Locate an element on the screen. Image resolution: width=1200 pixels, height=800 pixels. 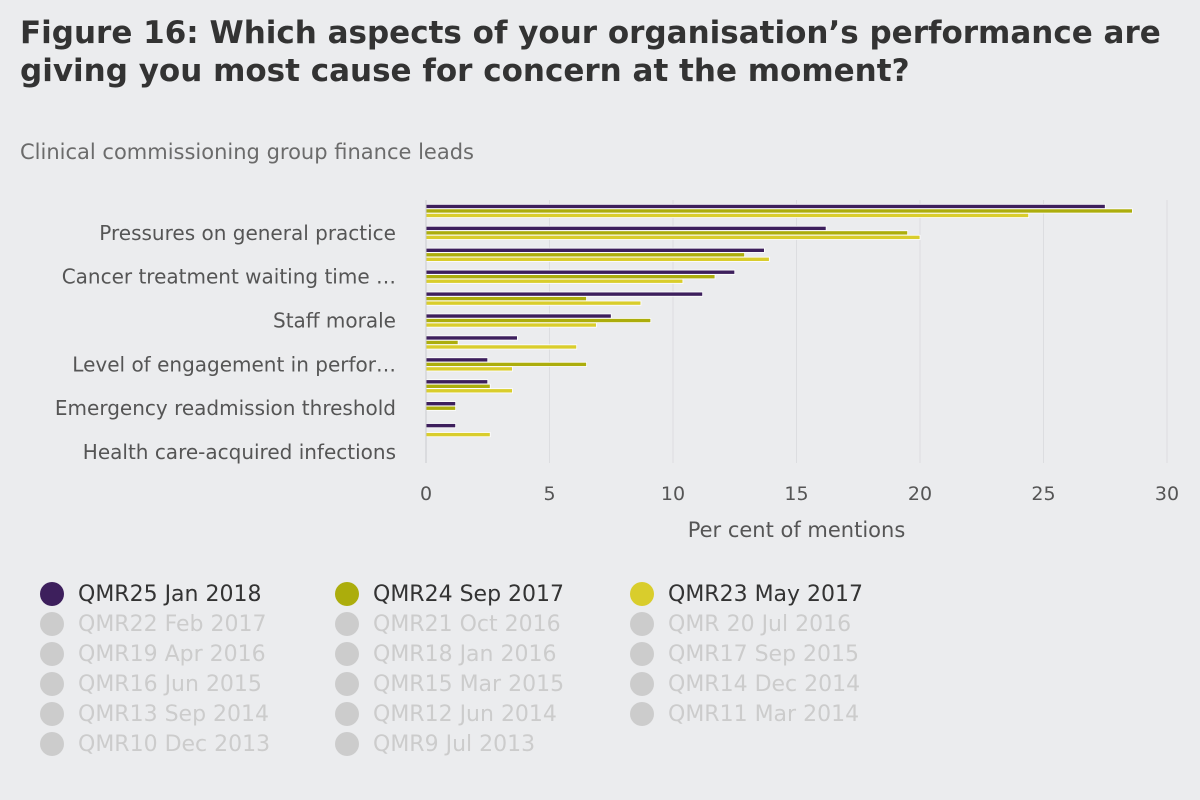
legend-item: QMR18 Jan 2016 is located at coordinates (482, 654).